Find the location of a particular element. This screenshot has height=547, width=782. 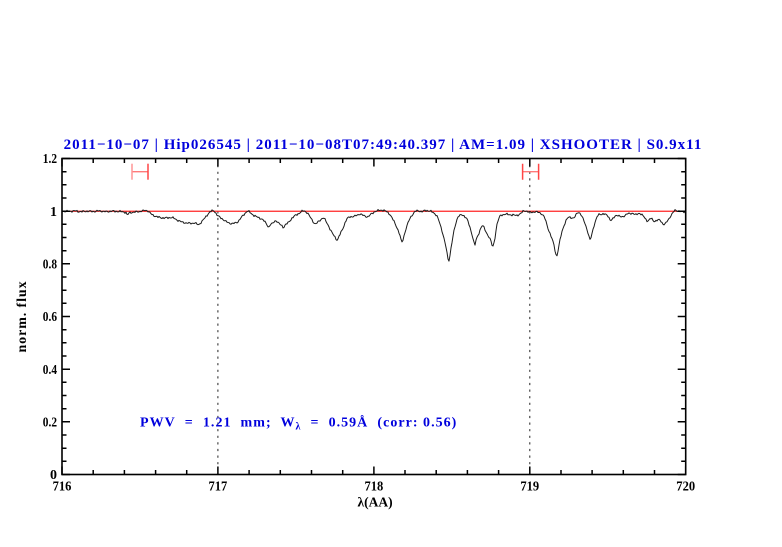

svg-text: 718 is located at coordinates (374, 487).